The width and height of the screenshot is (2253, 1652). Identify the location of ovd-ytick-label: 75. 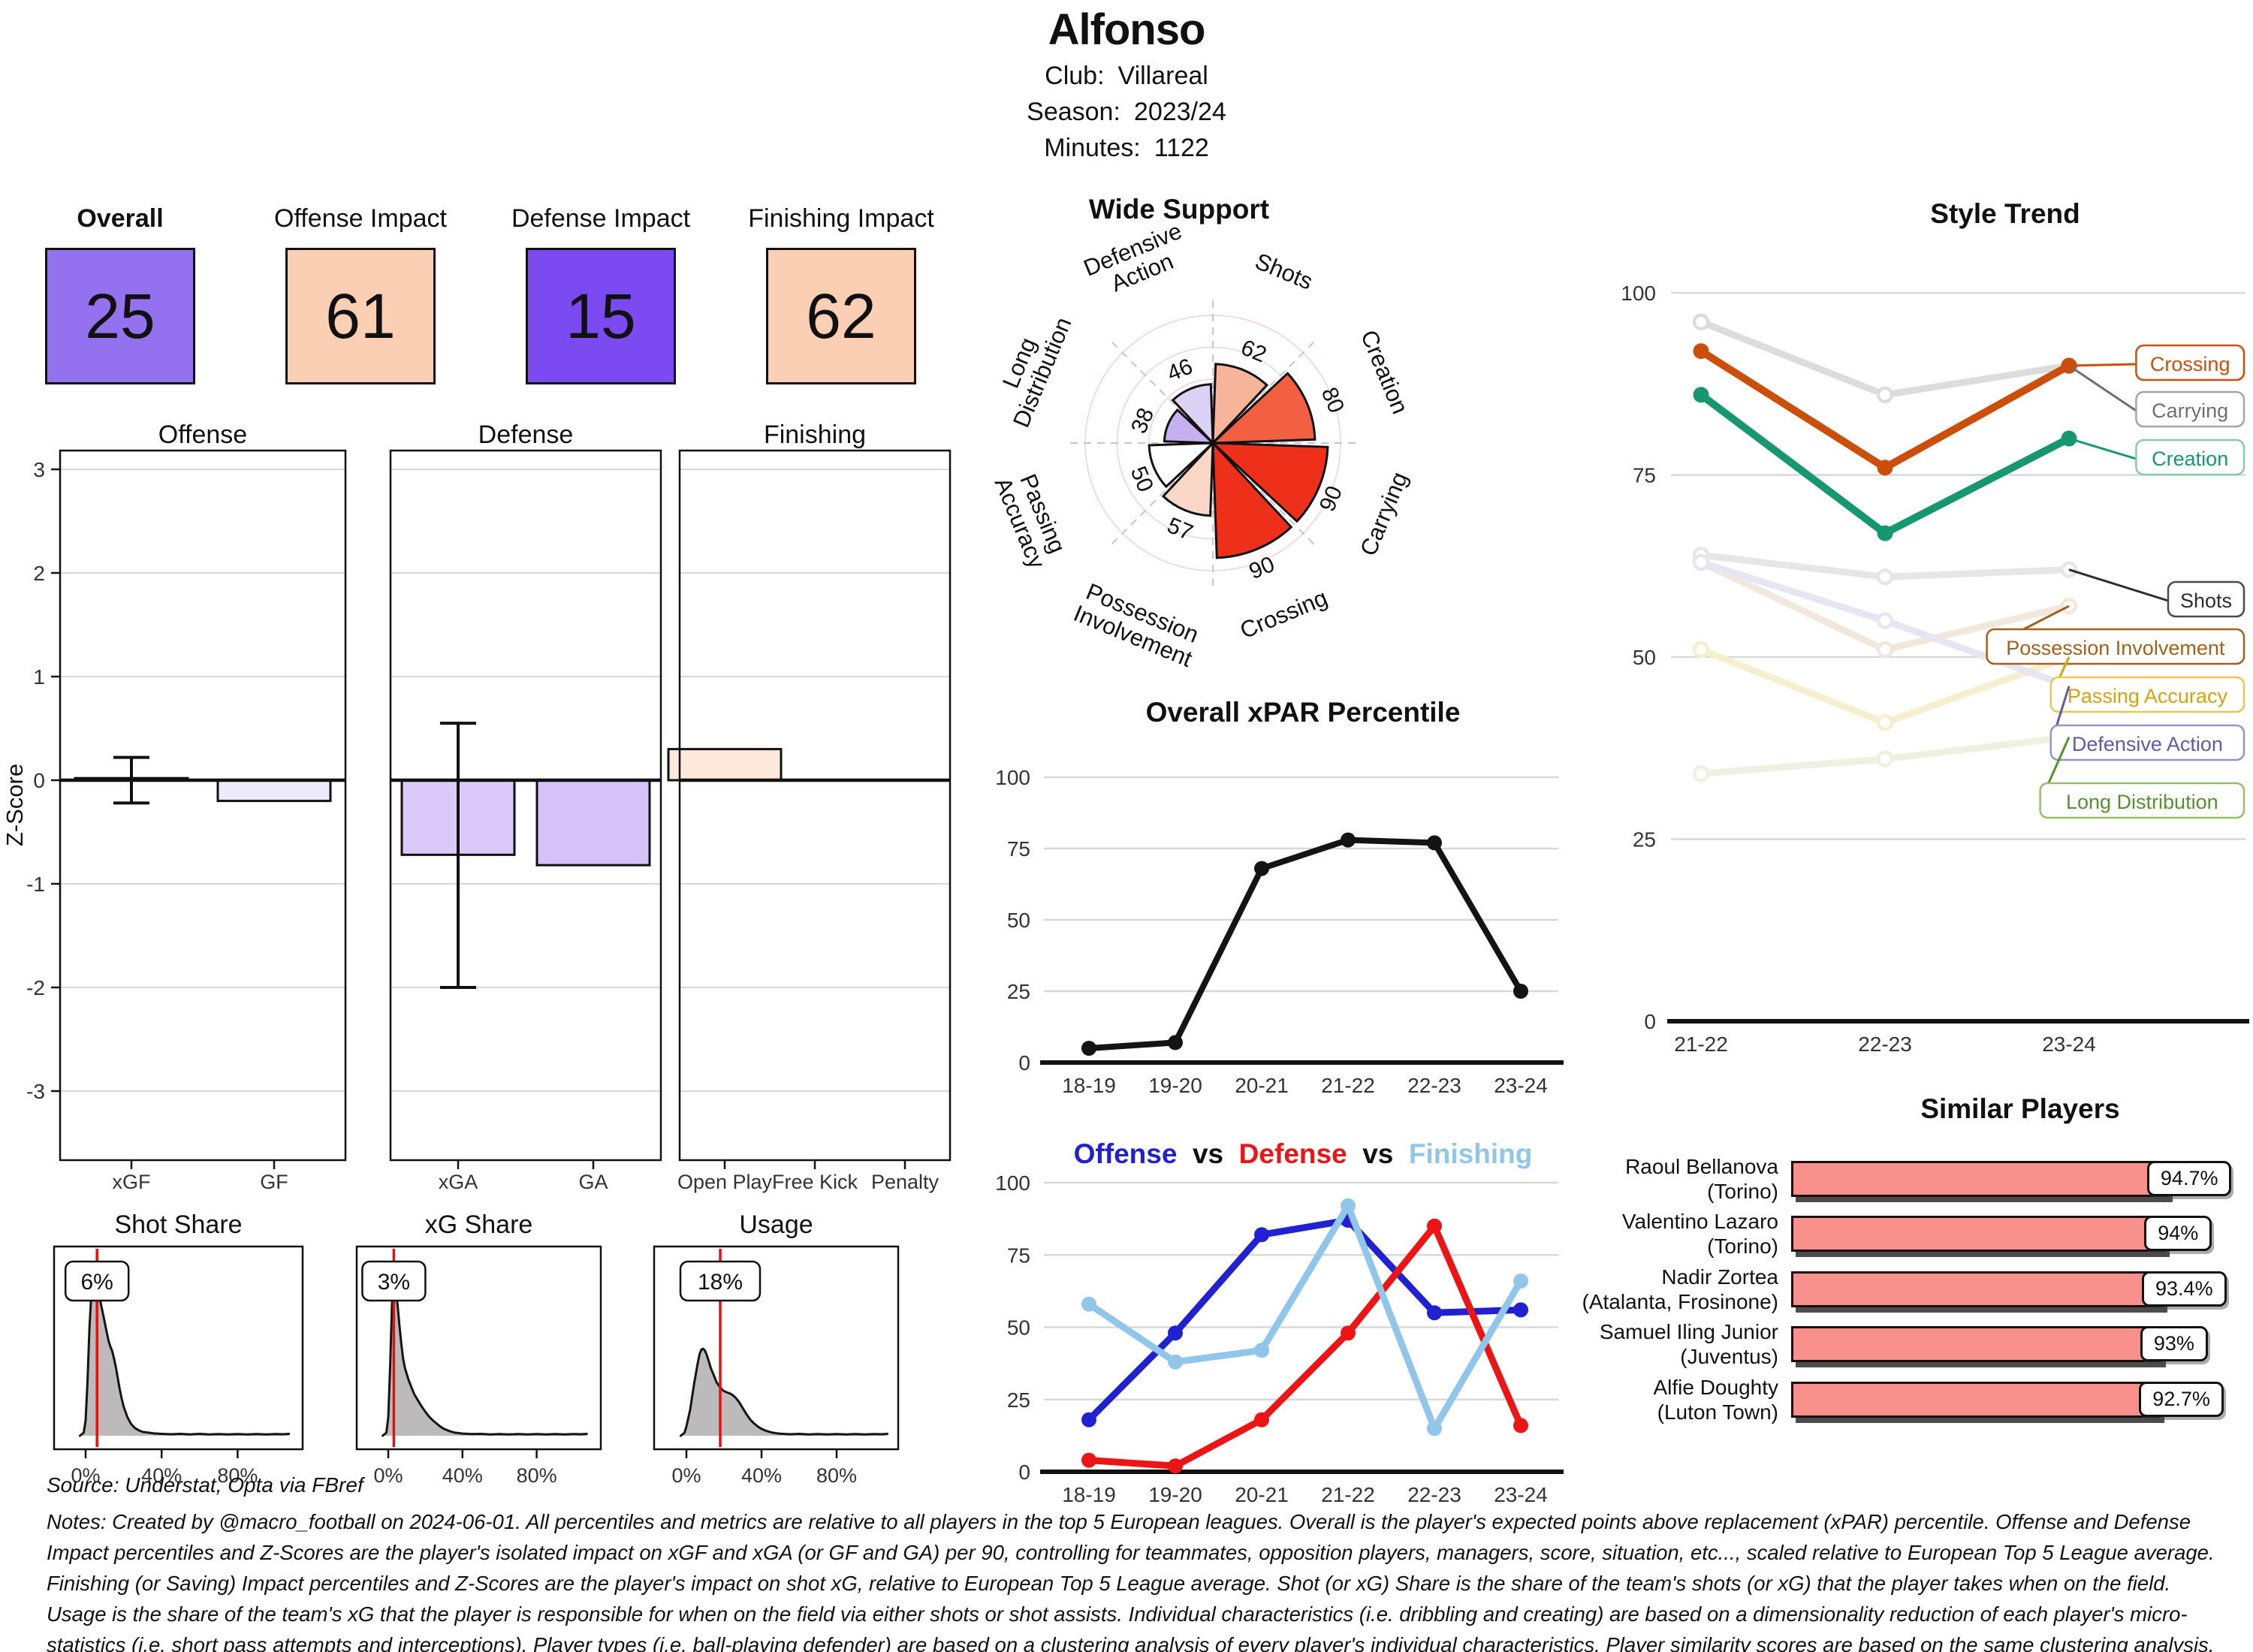
(1019, 1255).